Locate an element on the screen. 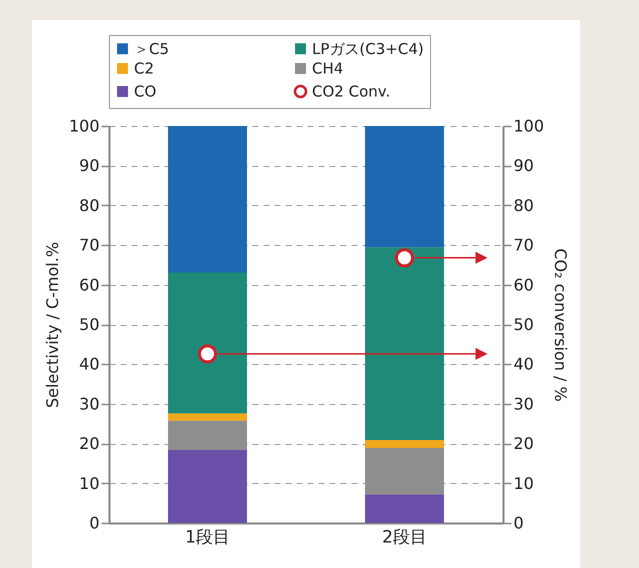 The image size is (639, 568). legend-label: CH4 is located at coordinates (328, 69).